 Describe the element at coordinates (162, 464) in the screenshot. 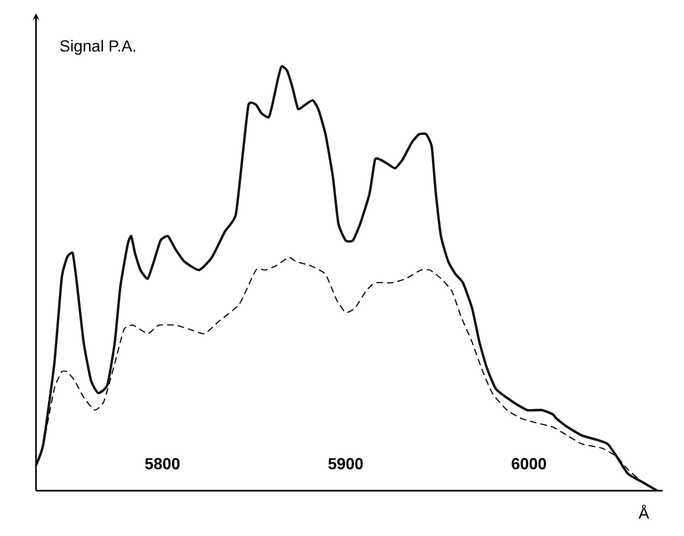

I see `x-tick-label: 5800` at that location.